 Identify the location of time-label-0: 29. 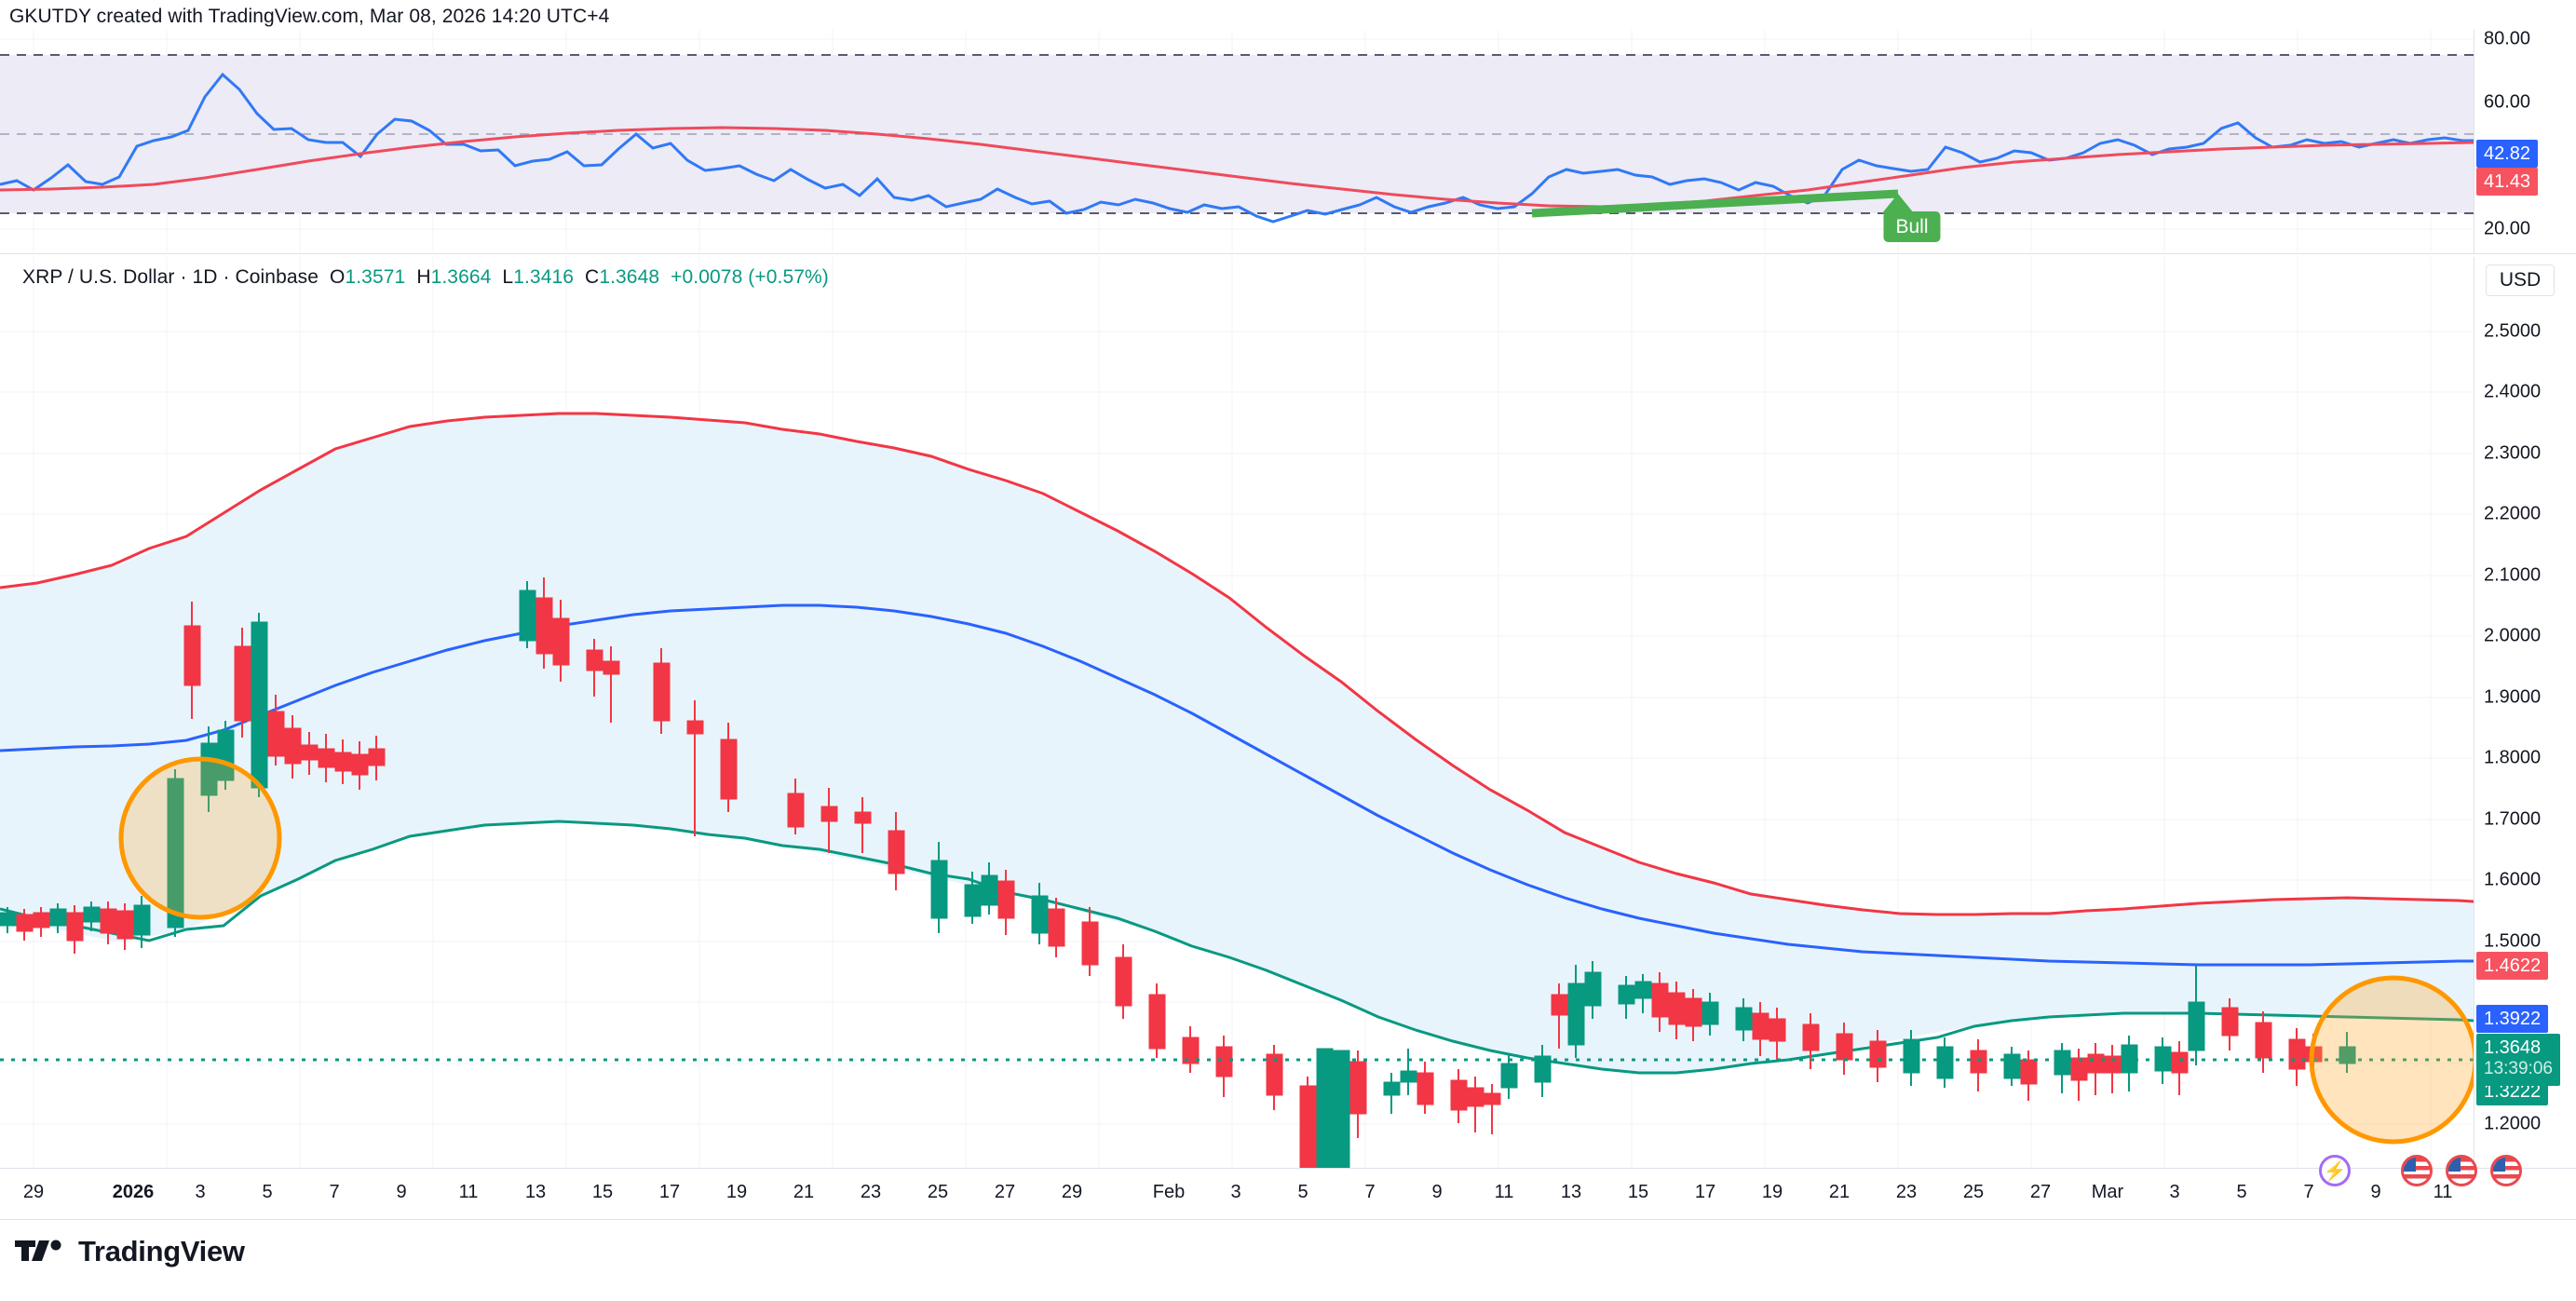
(33, 1192).